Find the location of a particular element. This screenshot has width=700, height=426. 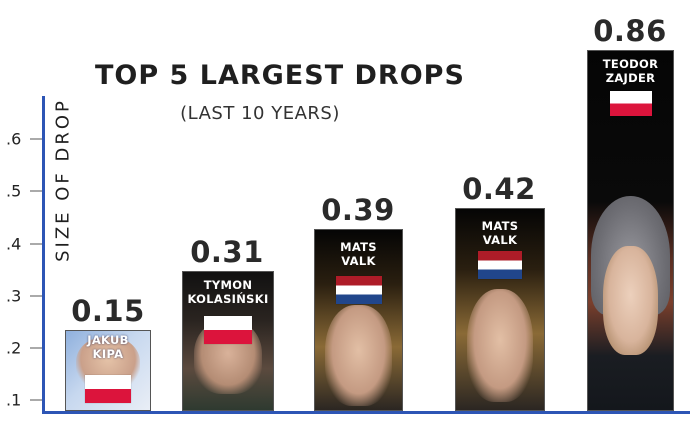

y-tick-label: .1 is located at coordinates (14, 400).